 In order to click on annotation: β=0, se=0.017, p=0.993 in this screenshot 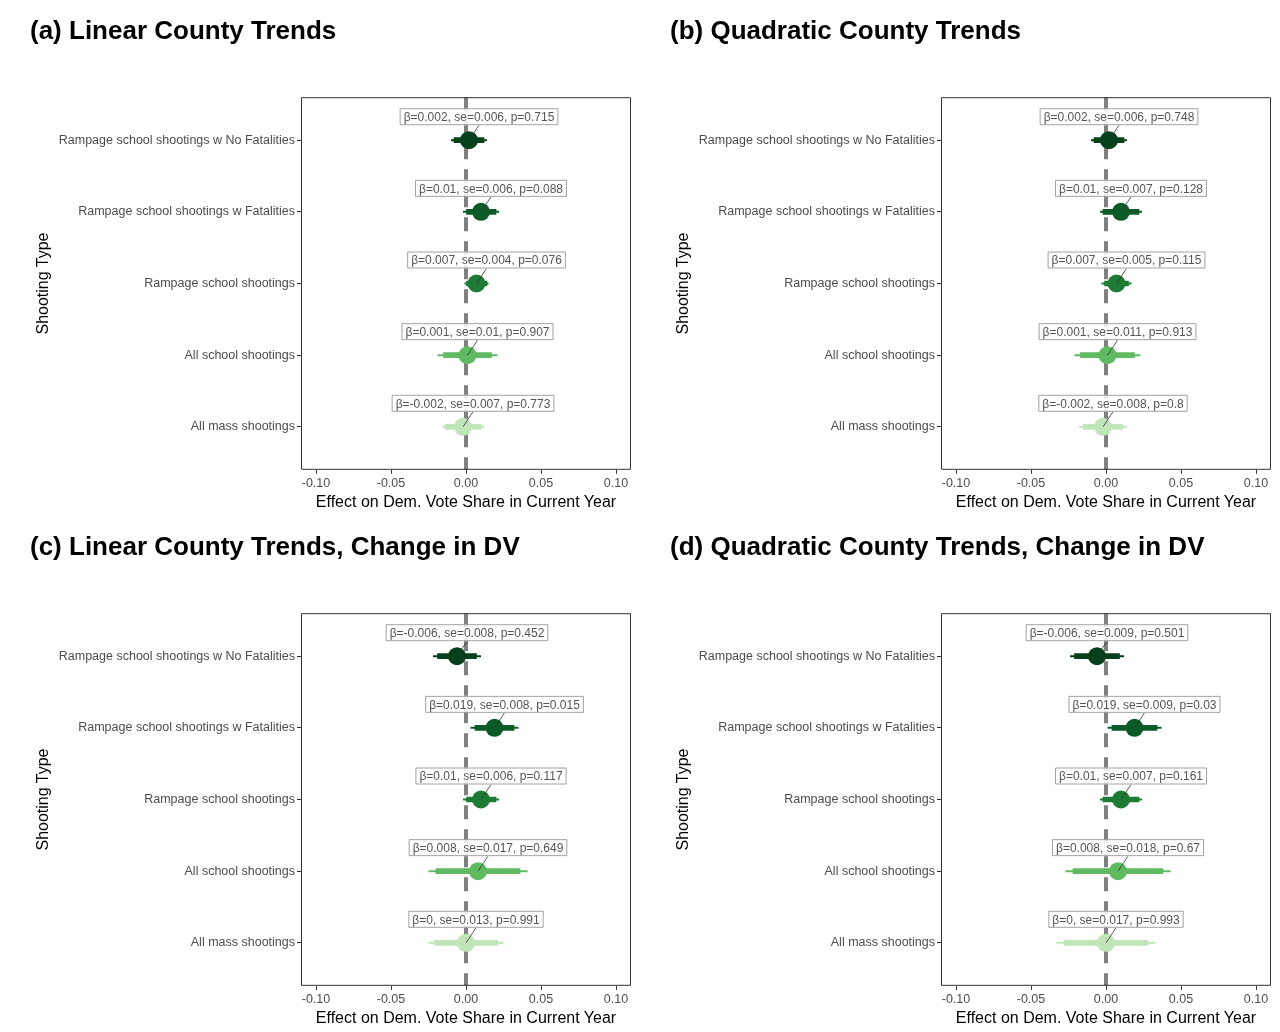, I will do `click(1116, 919)`.